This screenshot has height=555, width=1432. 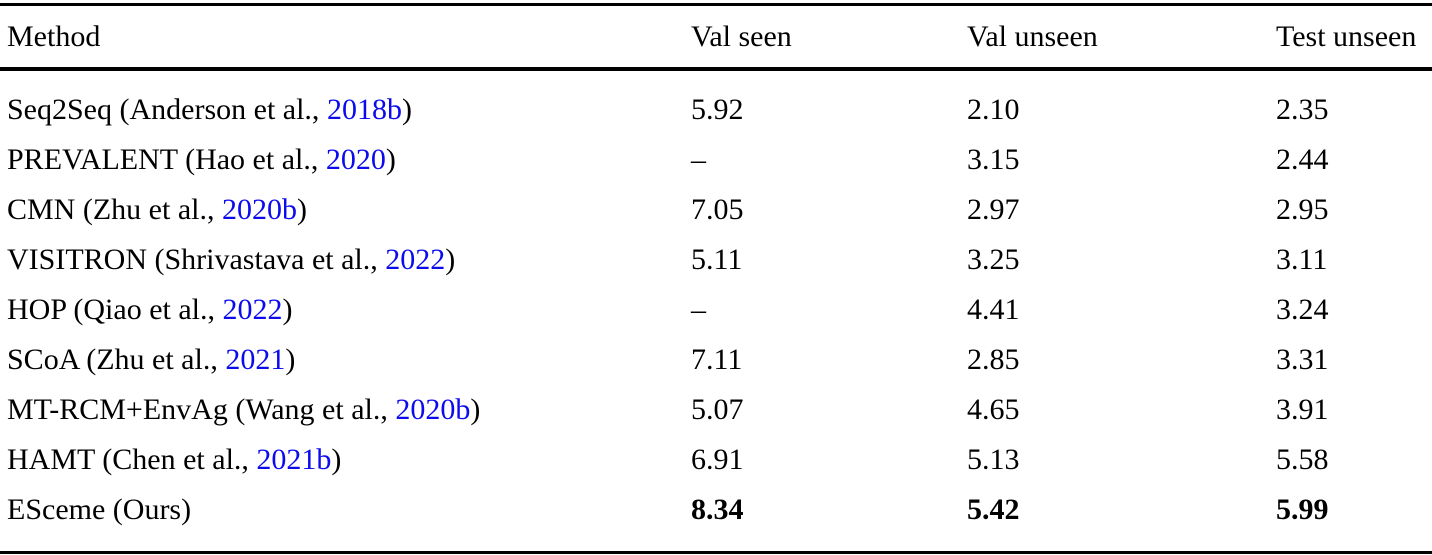 I want to click on method-cell: MT-RCM+EnvAg (Wang et al., 2020b), so click(x=342, y=410).